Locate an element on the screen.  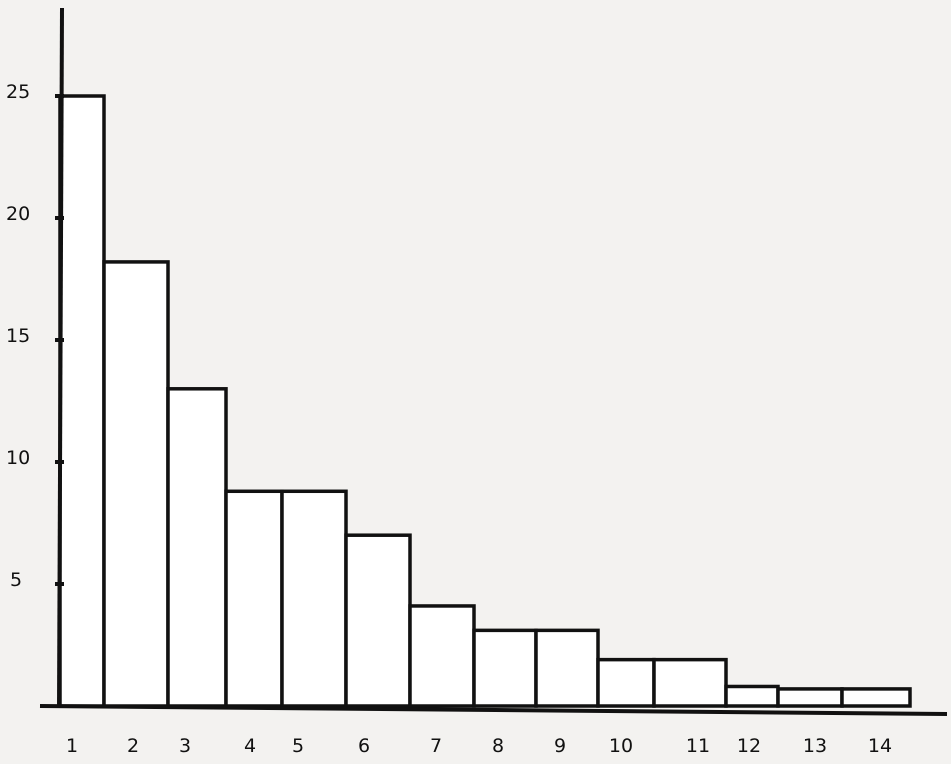
x-tick-label-4: 4 is located at coordinates (250, 746).